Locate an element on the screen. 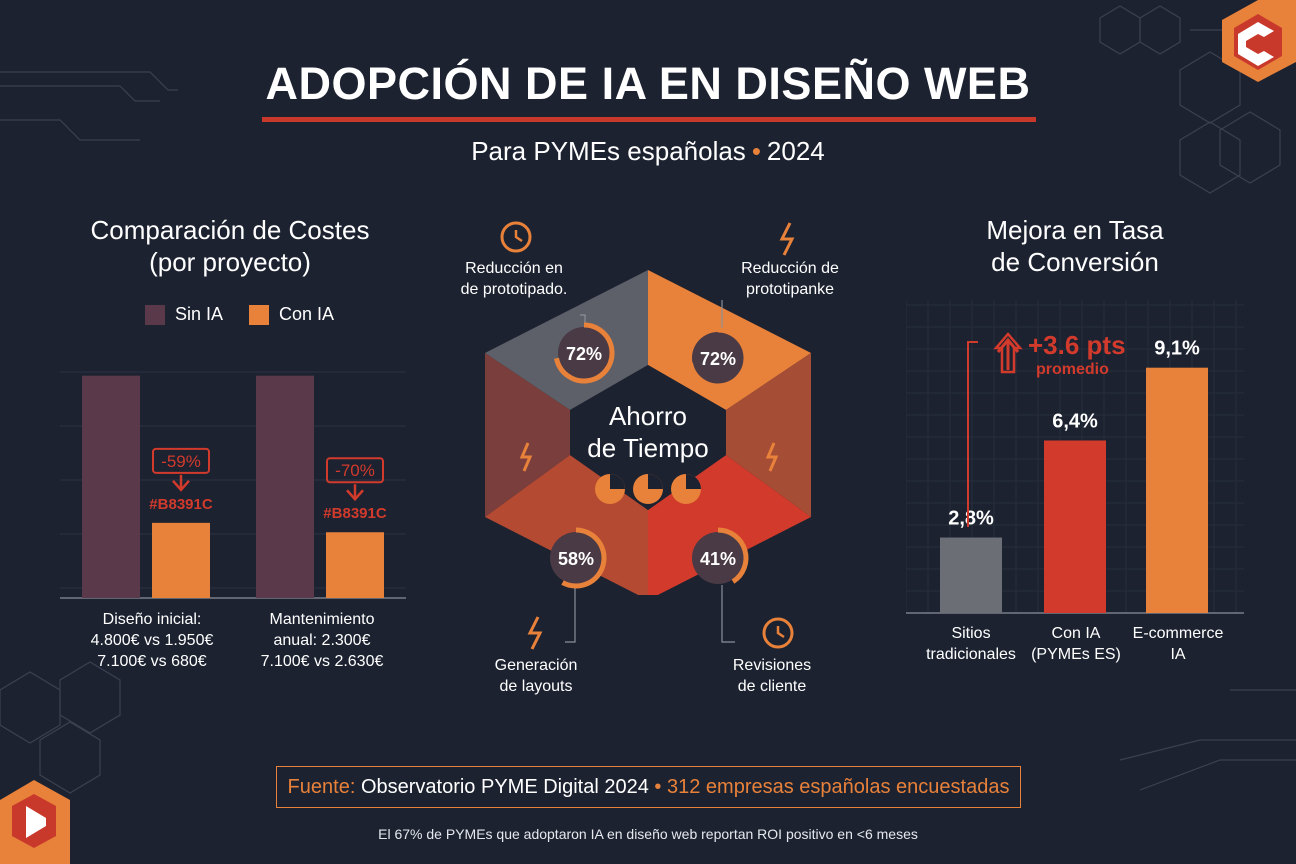 Image resolution: width=1296 pixels, height=864 pixels. conversion-category-line: (PYMEs ES) is located at coordinates (1076, 654).